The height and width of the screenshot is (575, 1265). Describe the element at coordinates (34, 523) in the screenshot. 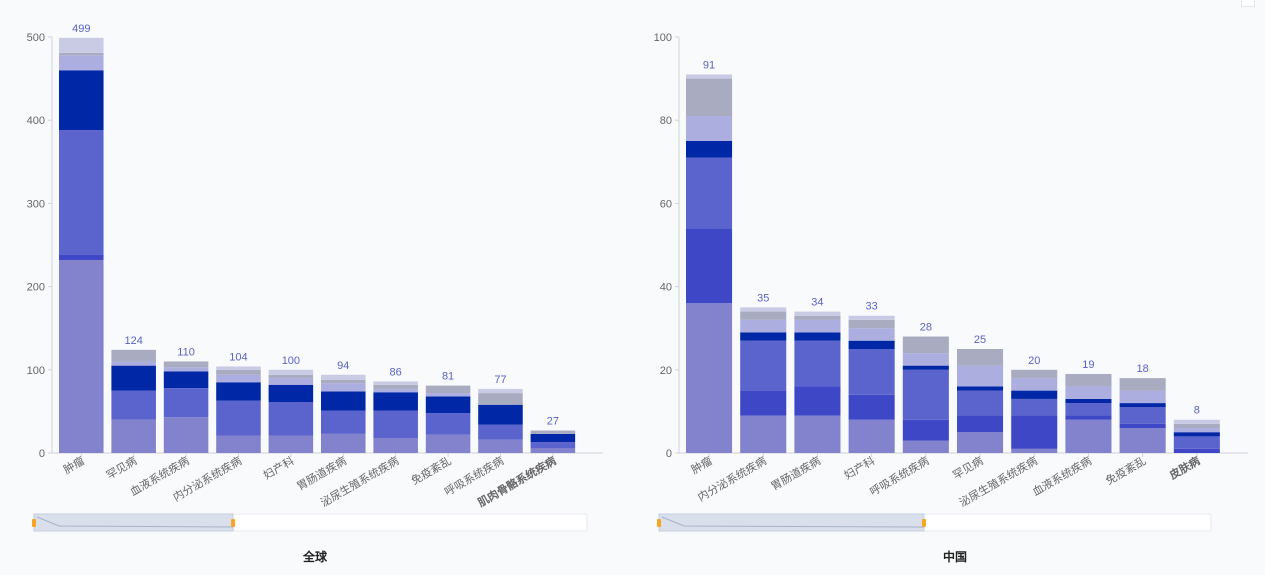

I see `zoom-handle-start` at that location.